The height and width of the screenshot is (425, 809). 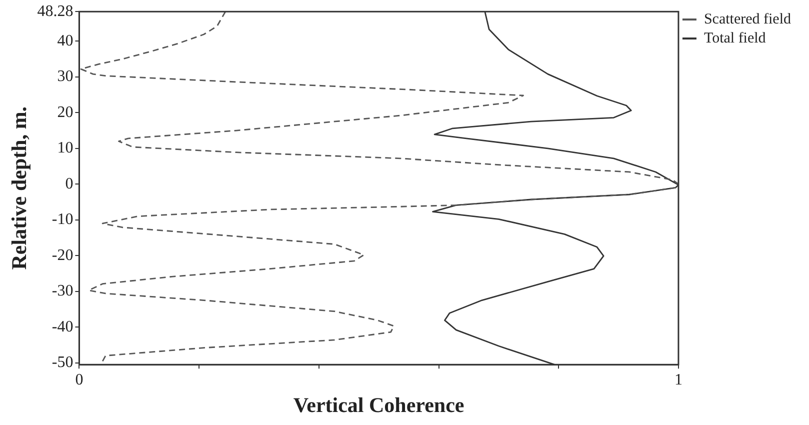 What do you see at coordinates (19, 188) in the screenshot?
I see `y-axis-title: Relative depth, m.` at bounding box center [19, 188].